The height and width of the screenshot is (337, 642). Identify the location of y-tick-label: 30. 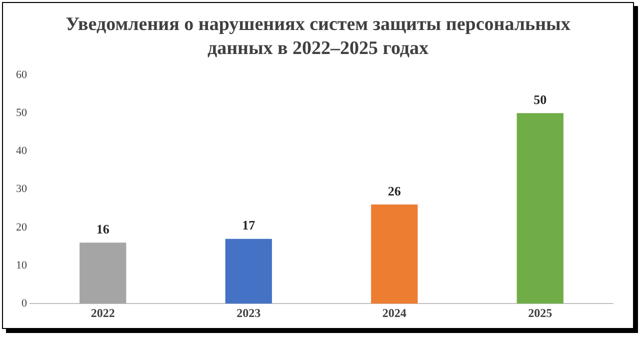
(22, 189).